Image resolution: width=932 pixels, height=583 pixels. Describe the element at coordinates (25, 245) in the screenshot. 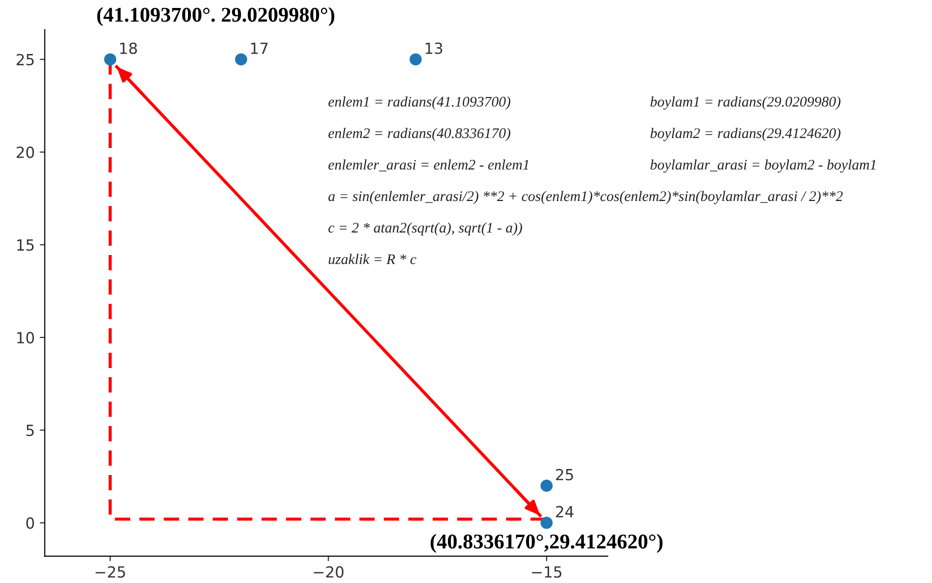

I see `y-tick-label: 15` at that location.